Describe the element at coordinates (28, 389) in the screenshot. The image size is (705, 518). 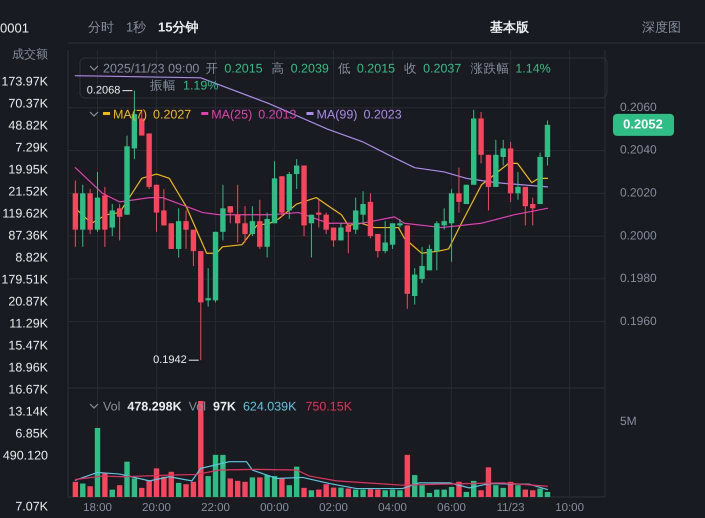
I see `text: 16.67K` at that location.